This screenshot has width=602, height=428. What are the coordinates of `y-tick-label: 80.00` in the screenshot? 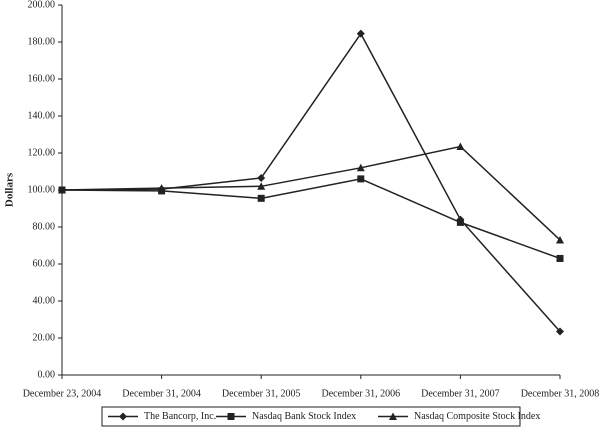 It's located at (44, 226).